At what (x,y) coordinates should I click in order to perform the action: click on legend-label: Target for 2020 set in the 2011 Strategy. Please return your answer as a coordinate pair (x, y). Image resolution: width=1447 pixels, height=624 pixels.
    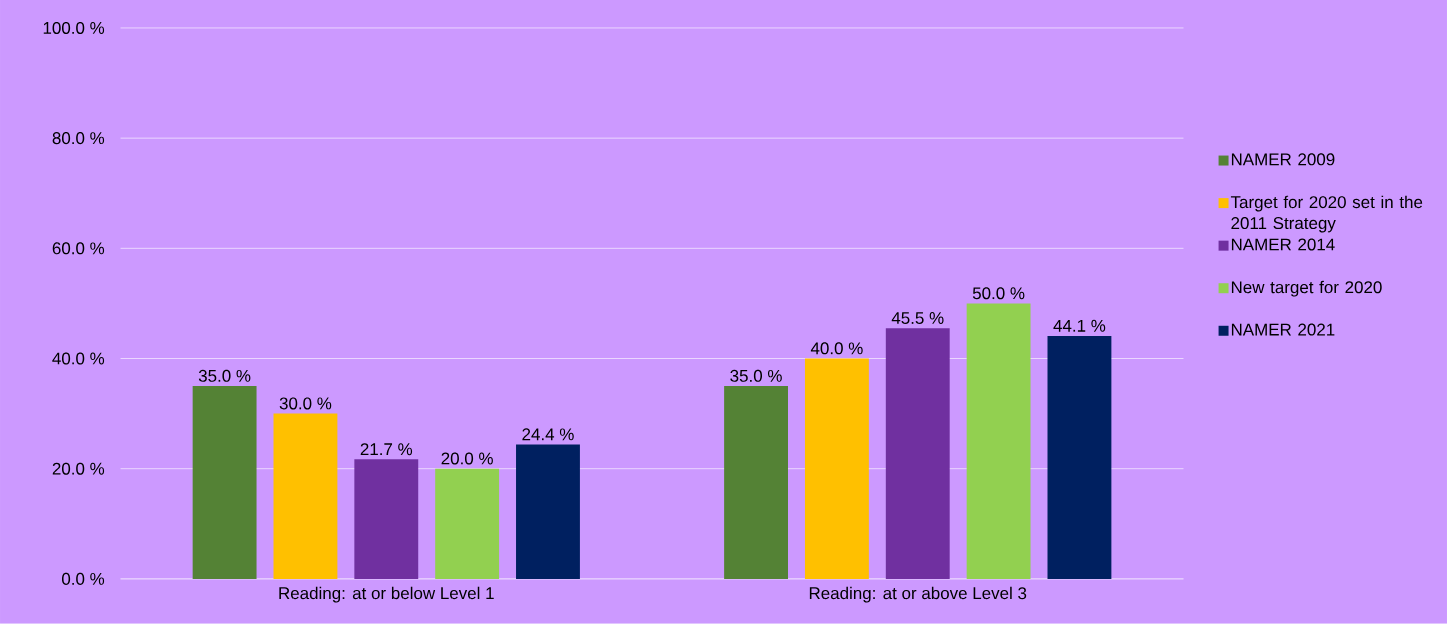
    Looking at the image, I should click on (1326, 214).